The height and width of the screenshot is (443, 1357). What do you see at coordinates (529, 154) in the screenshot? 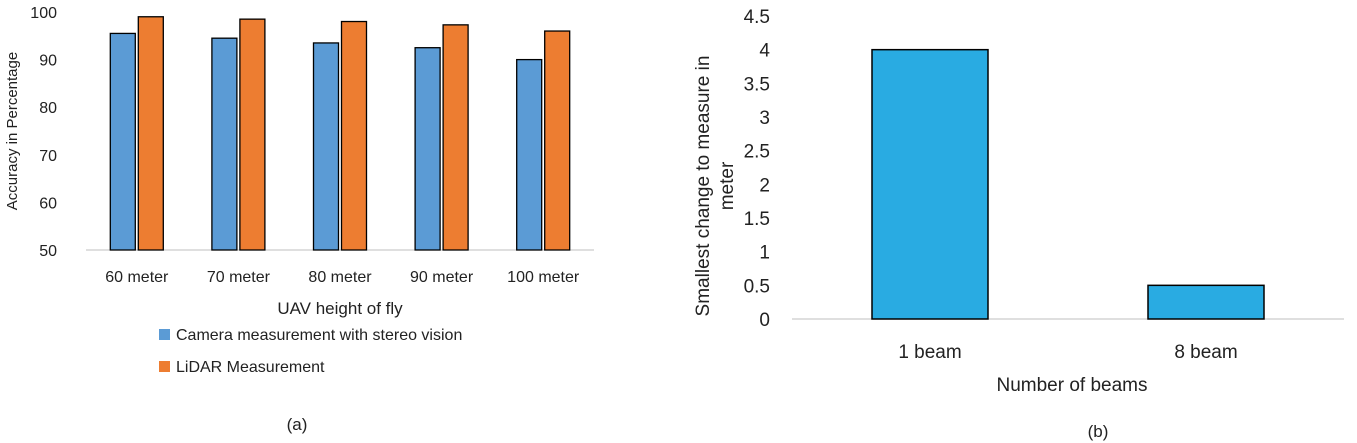
I see `bar-camera-100-meter` at bounding box center [529, 154].